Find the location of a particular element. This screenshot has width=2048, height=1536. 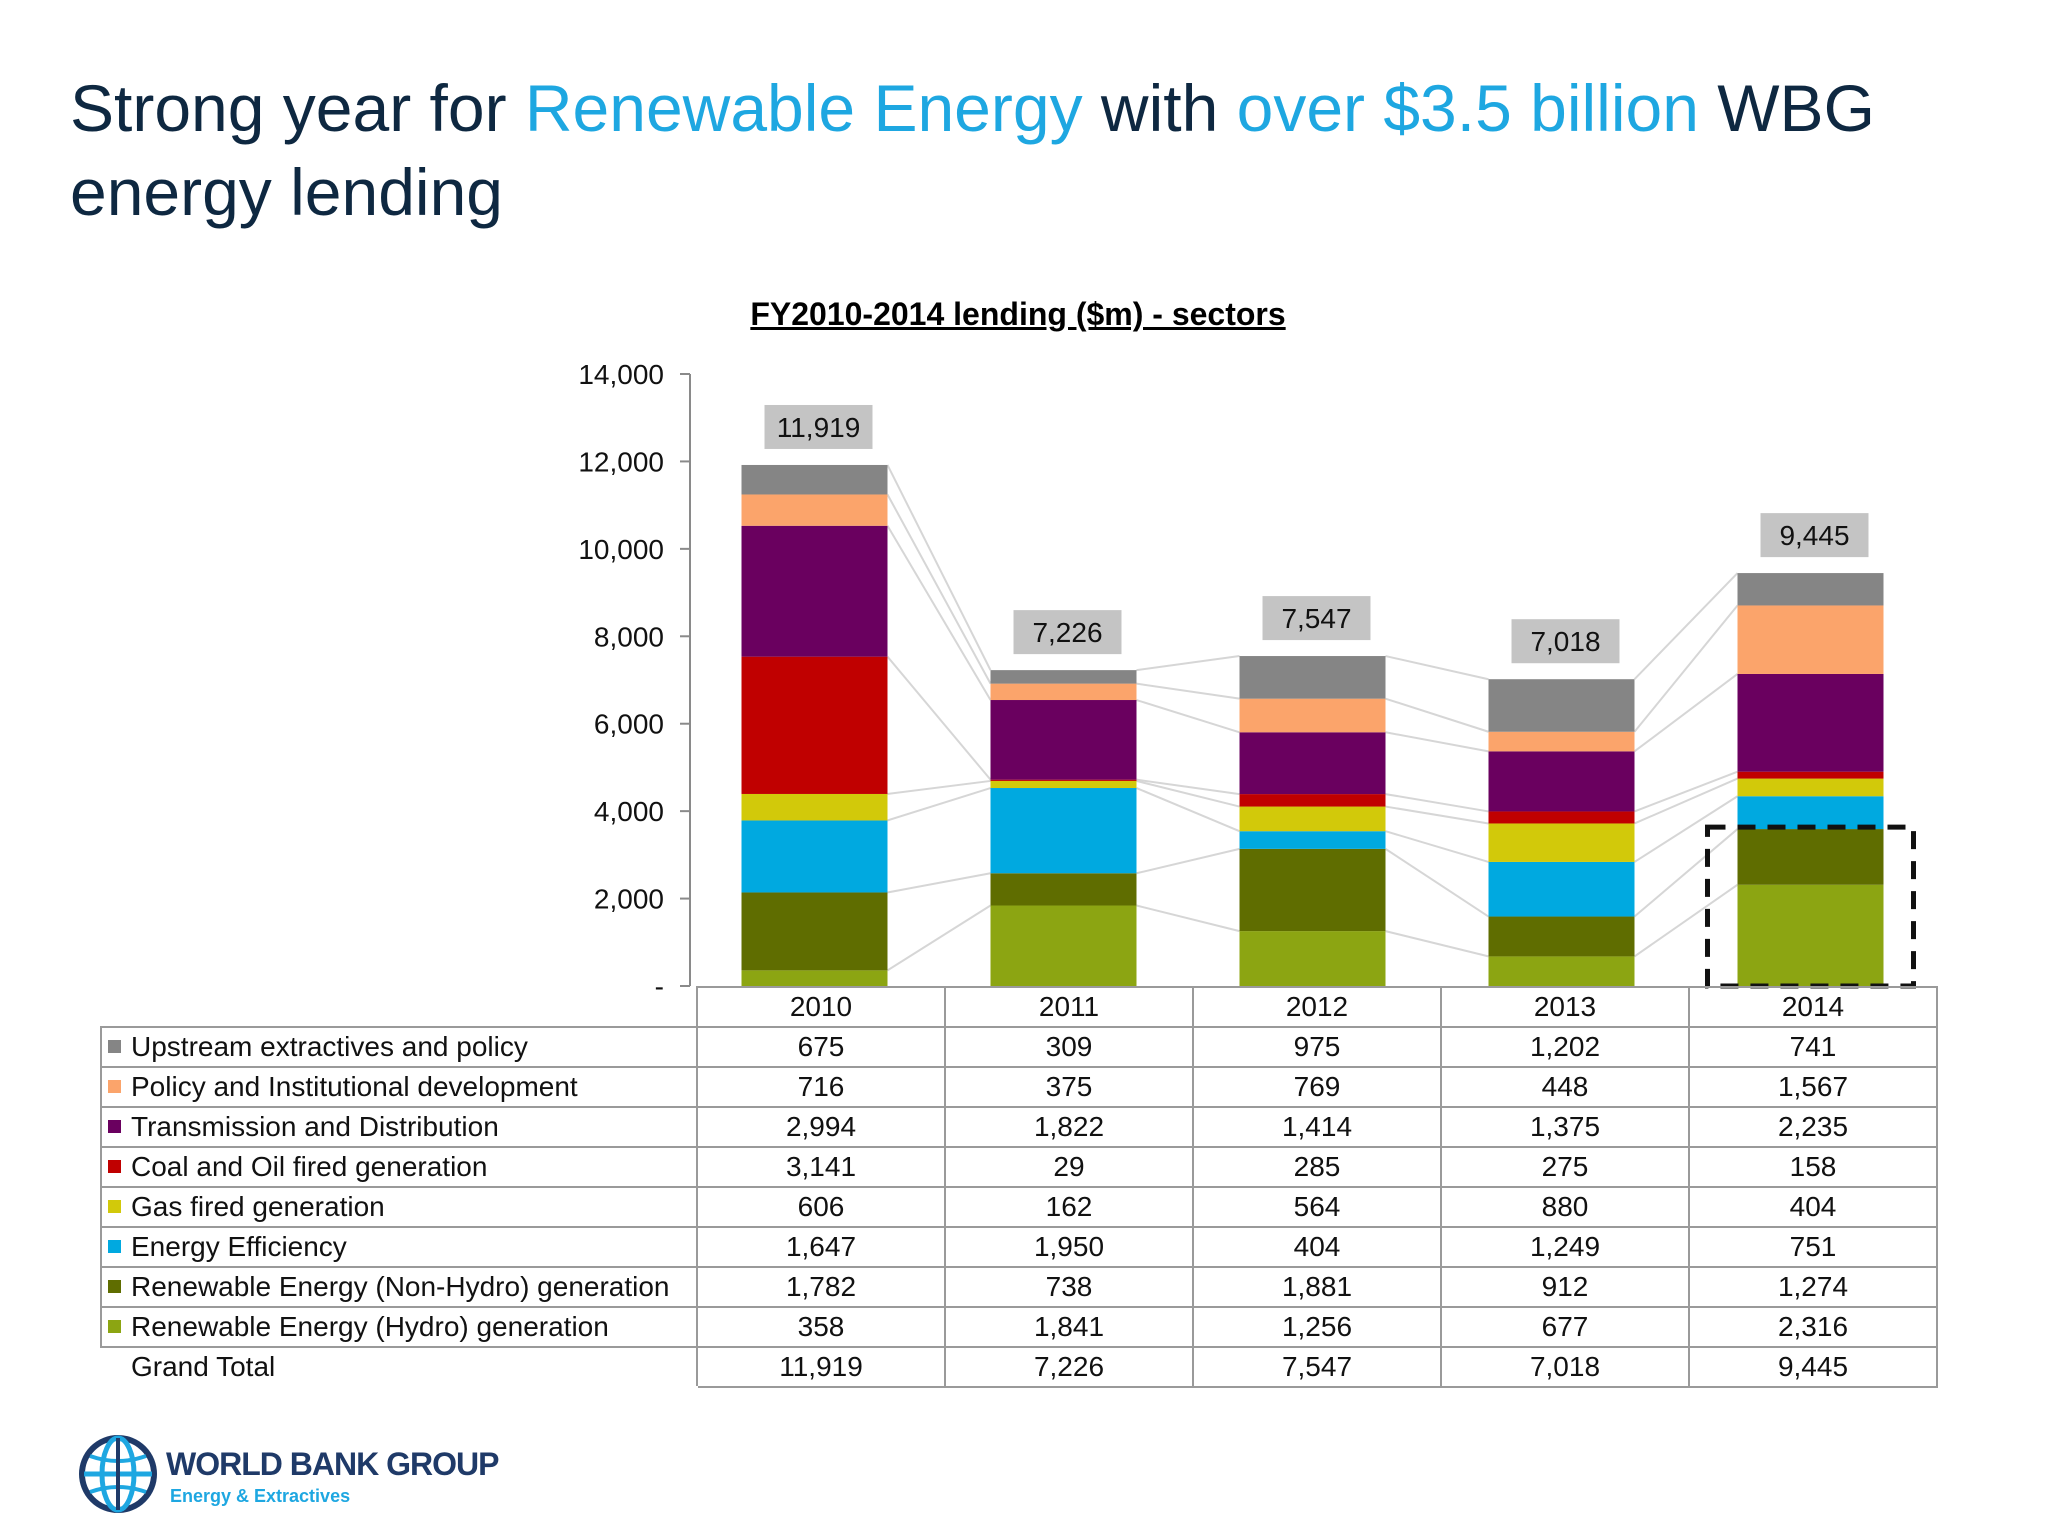

legend-entry: Gas fired generation is located at coordinates (399, 1207).